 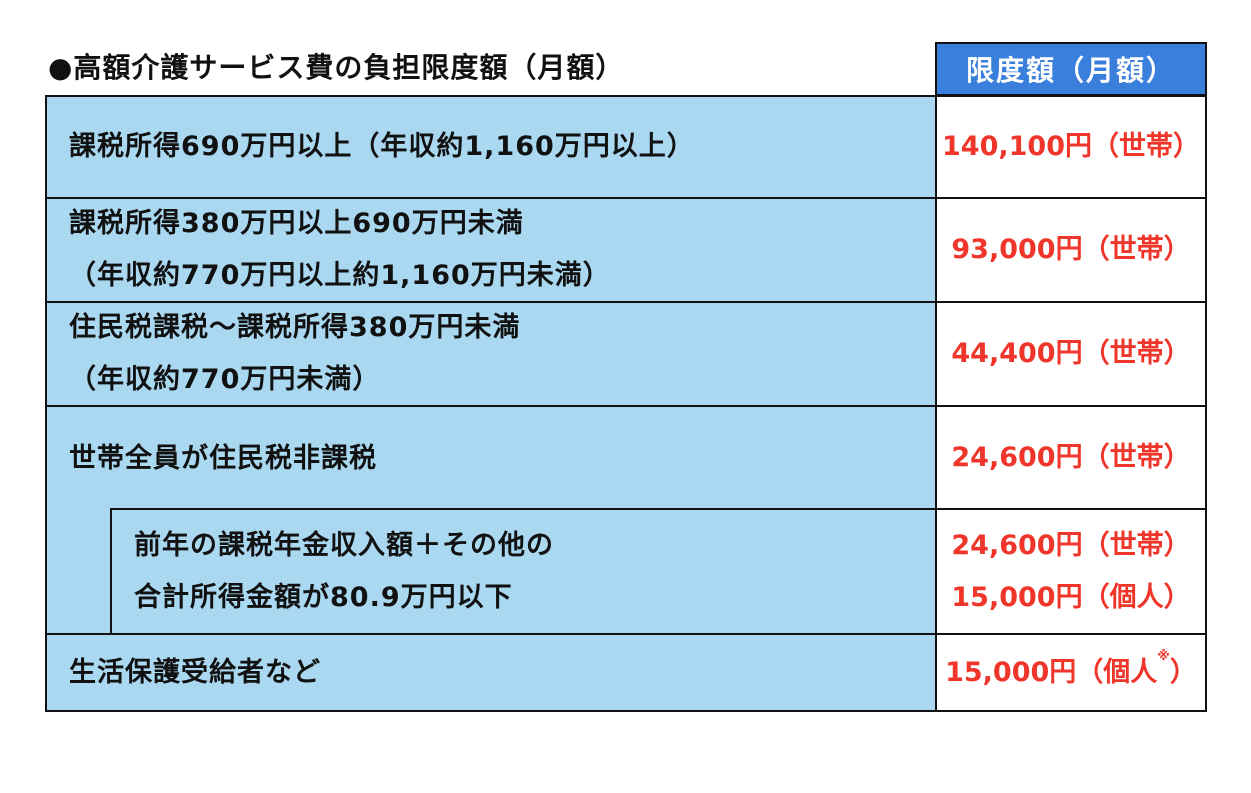 What do you see at coordinates (225, 379) in the screenshot?
I see `category-note: （年収約770万円未満）` at bounding box center [225, 379].